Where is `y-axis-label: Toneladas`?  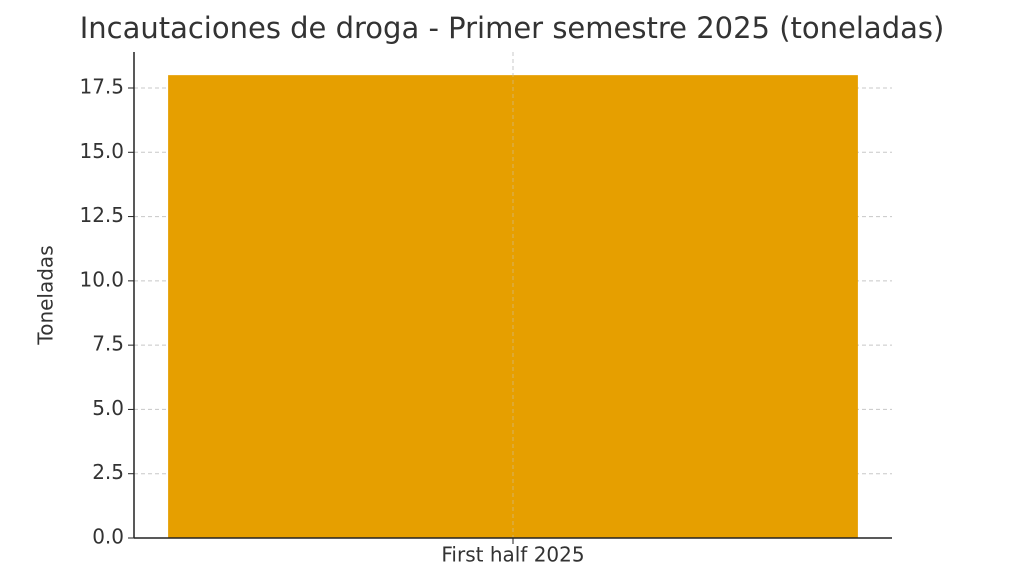 y-axis-label: Toneladas is located at coordinates (46, 295).